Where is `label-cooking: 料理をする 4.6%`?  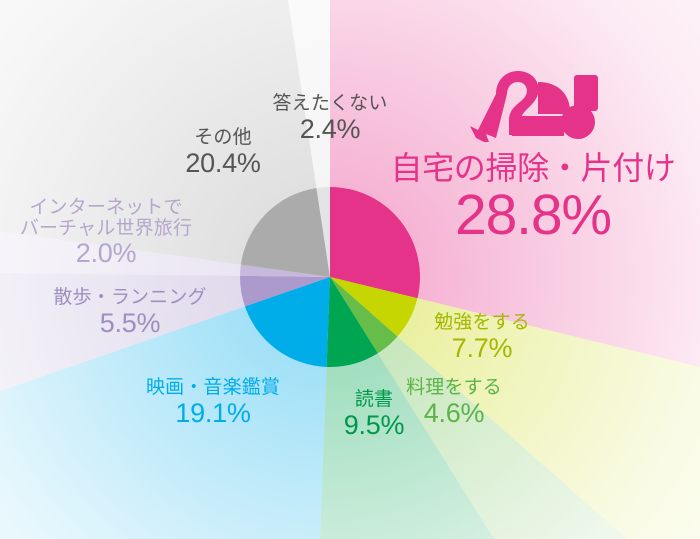 label-cooking: 料理をする 4.6% is located at coordinates (454, 402).